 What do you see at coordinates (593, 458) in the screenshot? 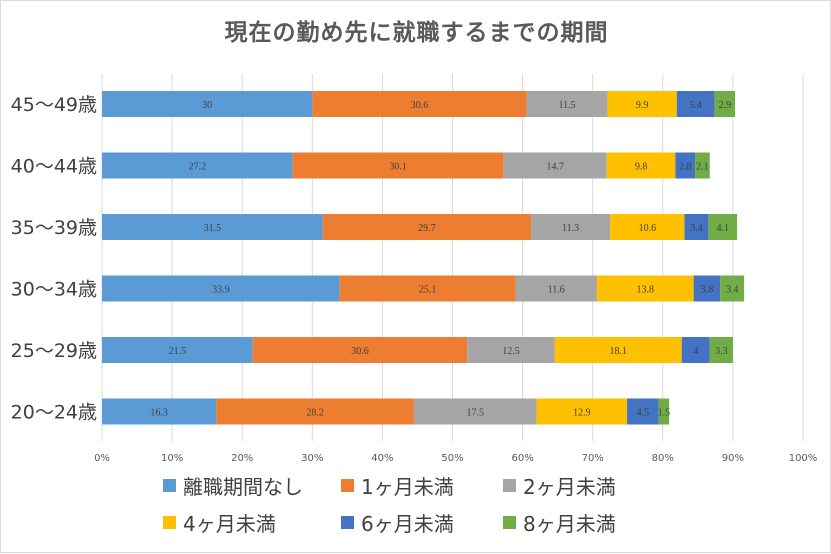
I see `x-tick-label: 70%` at bounding box center [593, 458].